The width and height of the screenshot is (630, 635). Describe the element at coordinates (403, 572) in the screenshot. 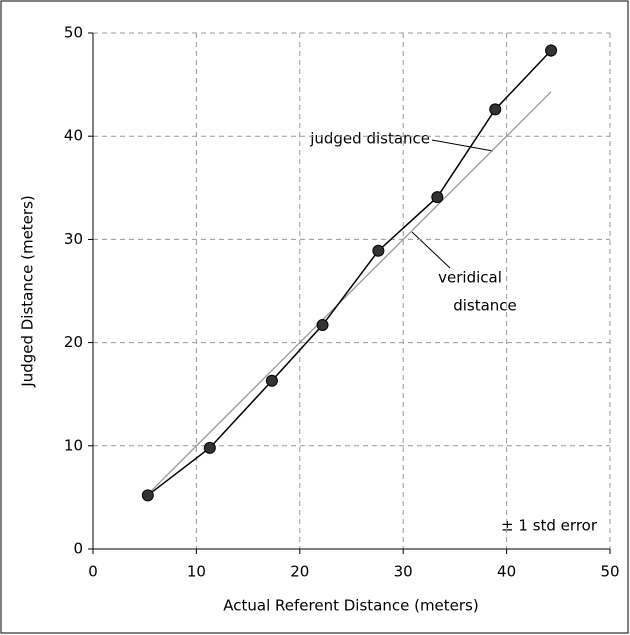

I see `x-tick-label: 30` at that location.